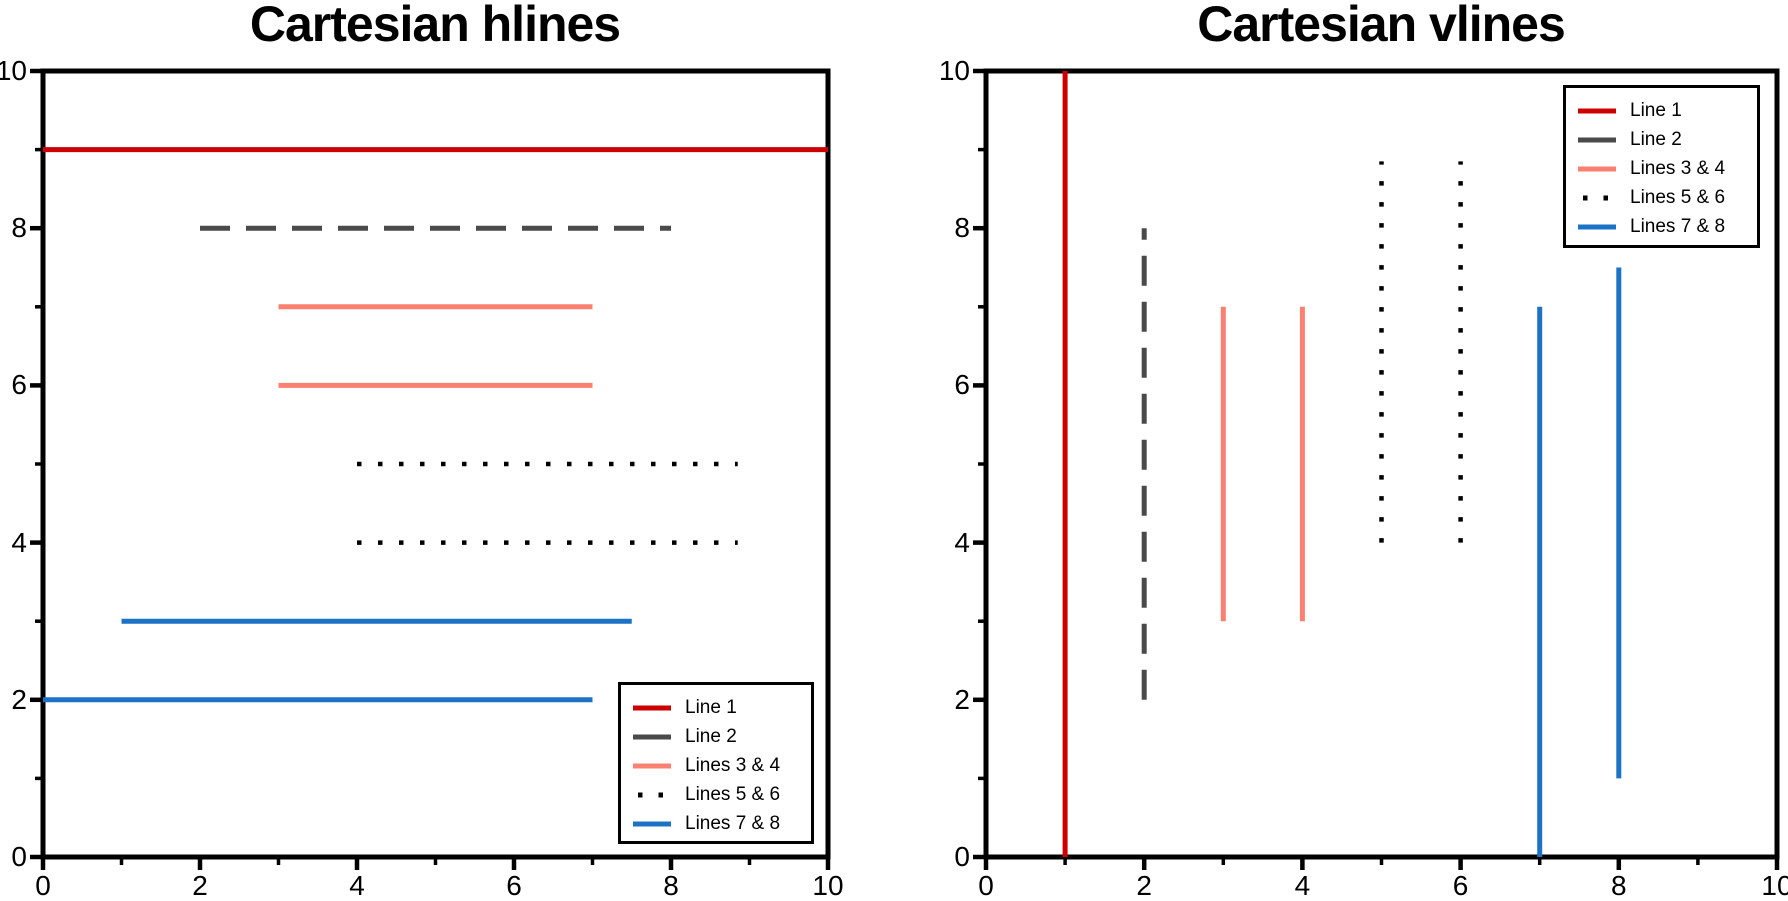  I want to click on hlines-x-tick-label: 2, so click(200, 885).